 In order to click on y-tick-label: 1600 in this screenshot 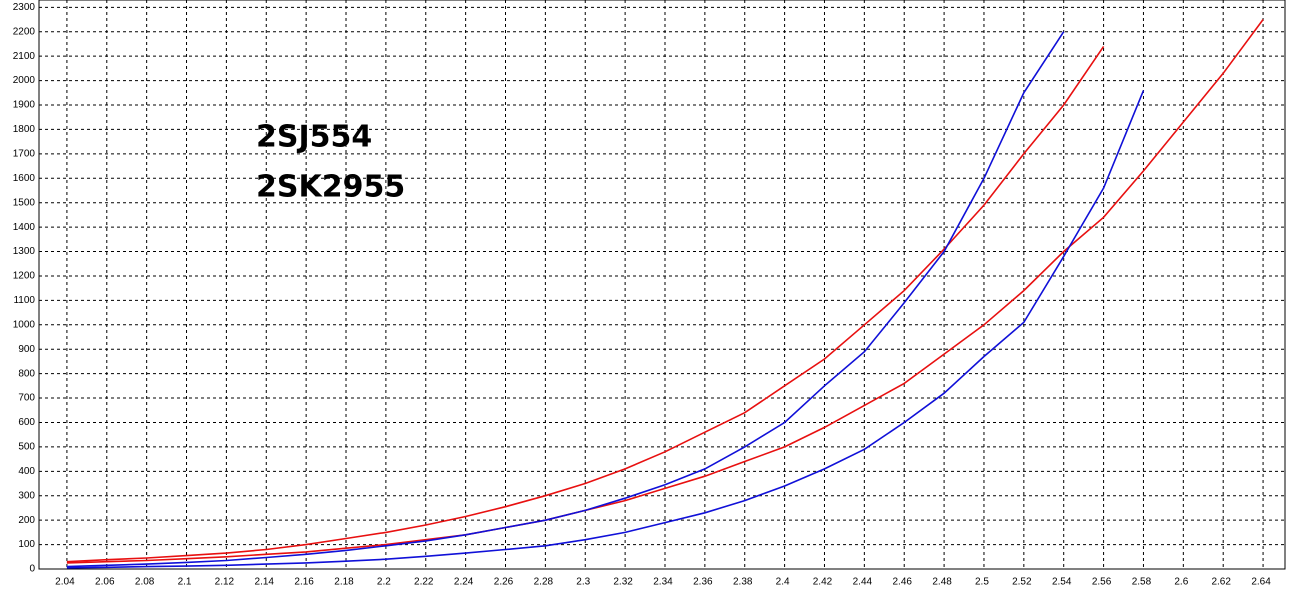, I will do `click(24, 178)`.